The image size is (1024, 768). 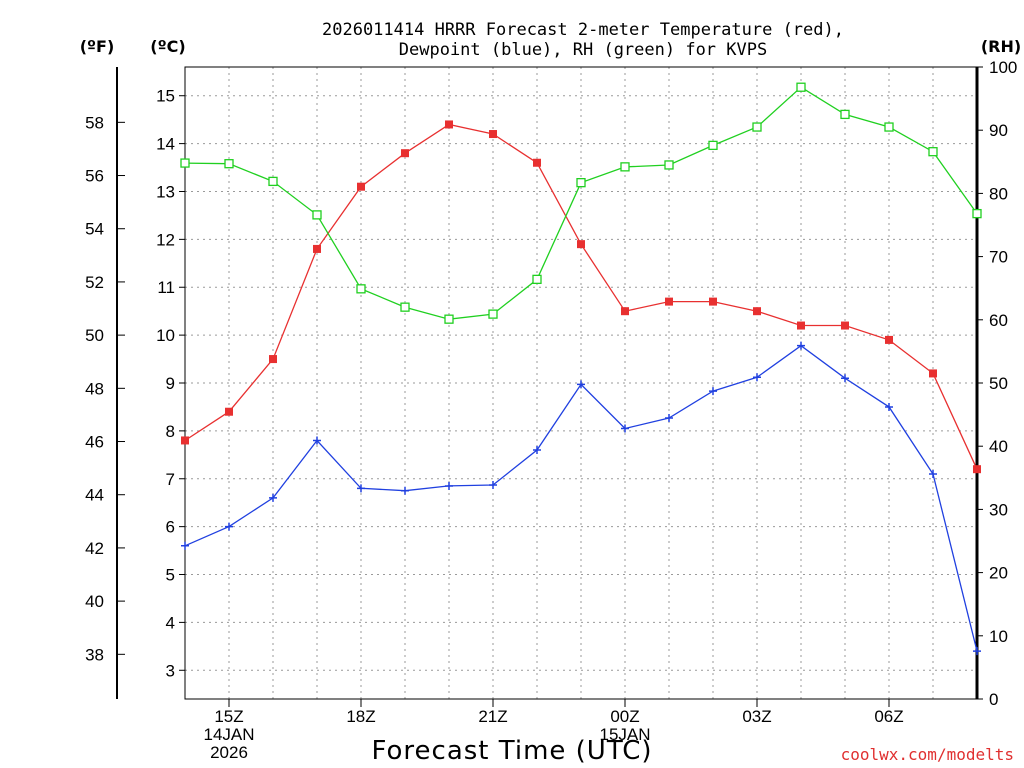 What do you see at coordinates (756, 716) in the screenshot?
I see `x-tick-label: 03Z` at bounding box center [756, 716].